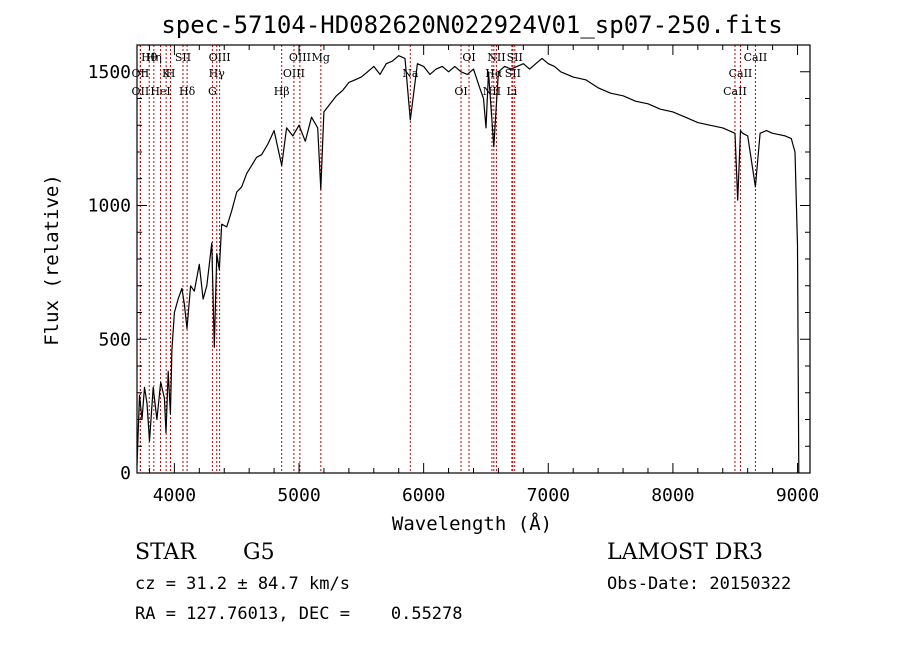 This screenshot has width=900, height=649. I want to click on line-label: K, so click(166, 73).